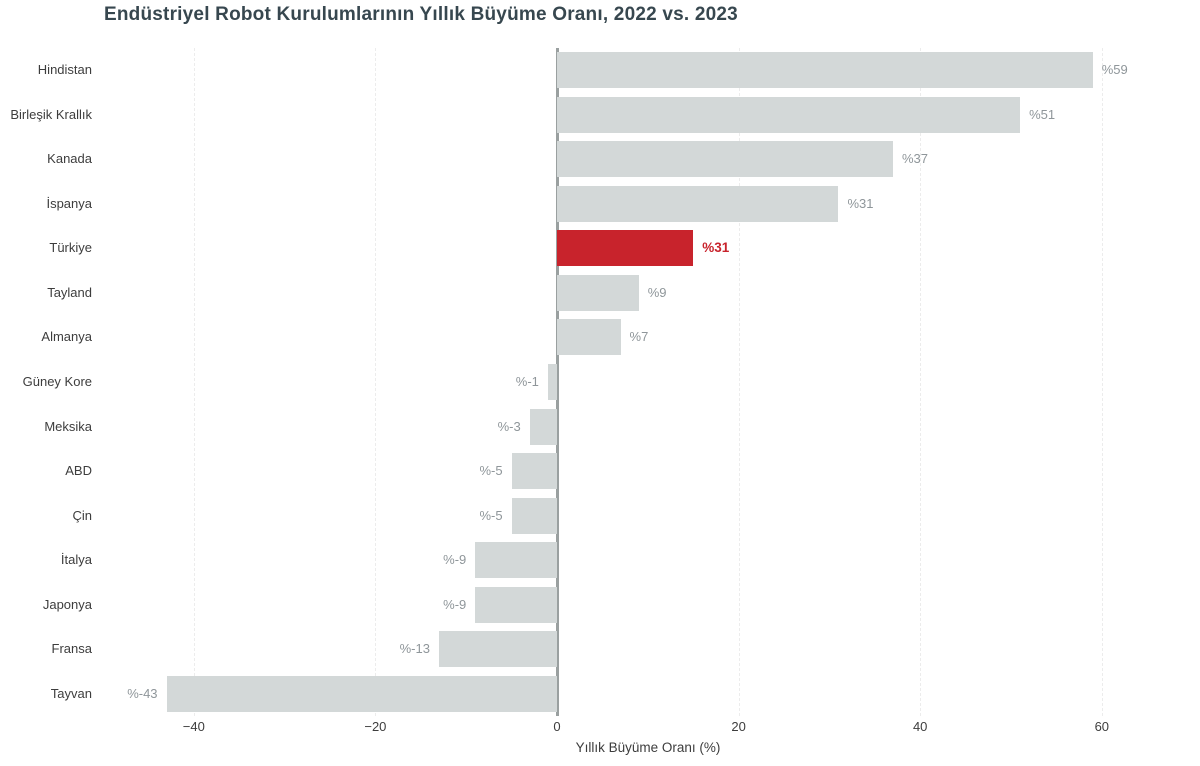 The width and height of the screenshot is (1200, 766). I want to click on category-label: Almanya, so click(66, 337).